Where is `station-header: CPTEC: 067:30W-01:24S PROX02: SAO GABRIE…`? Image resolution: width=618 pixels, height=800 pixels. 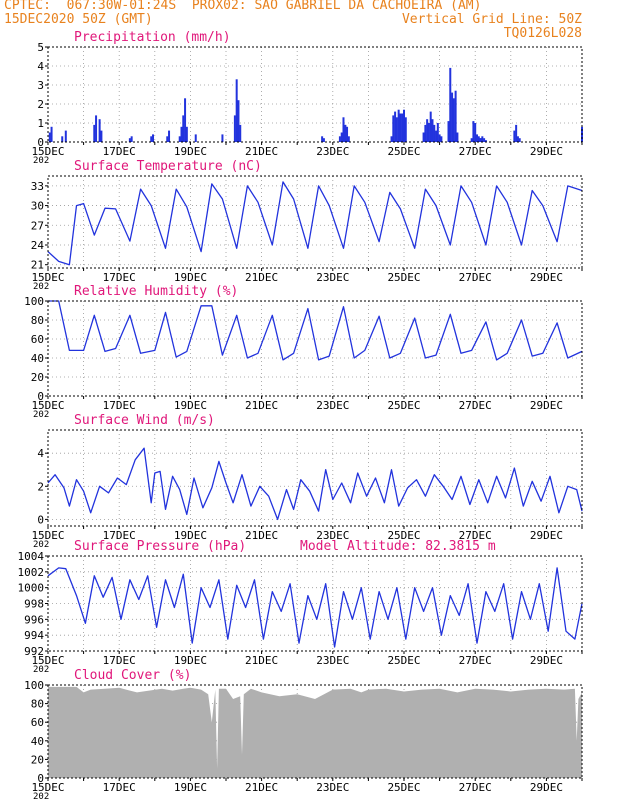 station-header: CPTEC: 067:30W-01:24S PROX02: SAO GABRIE… is located at coordinates (243, 6).